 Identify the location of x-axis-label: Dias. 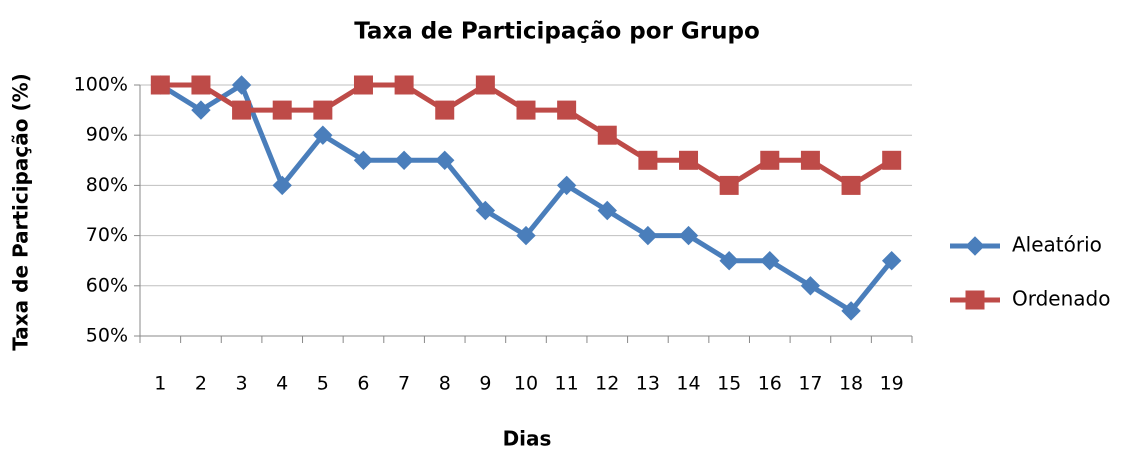
(527, 439).